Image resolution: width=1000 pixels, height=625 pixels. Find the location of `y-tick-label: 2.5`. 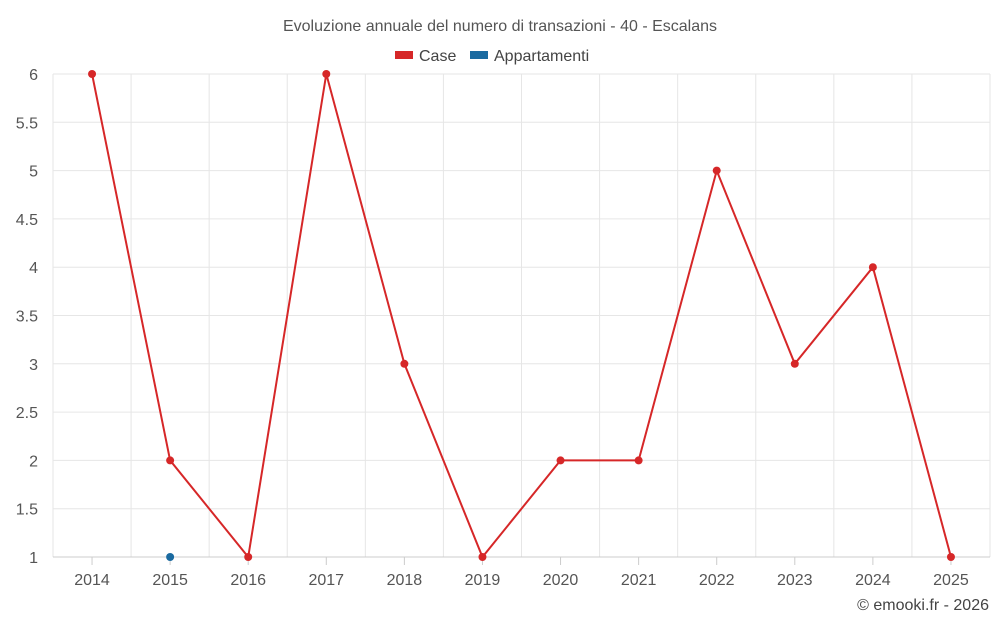

y-tick-label: 2.5 is located at coordinates (27, 413).